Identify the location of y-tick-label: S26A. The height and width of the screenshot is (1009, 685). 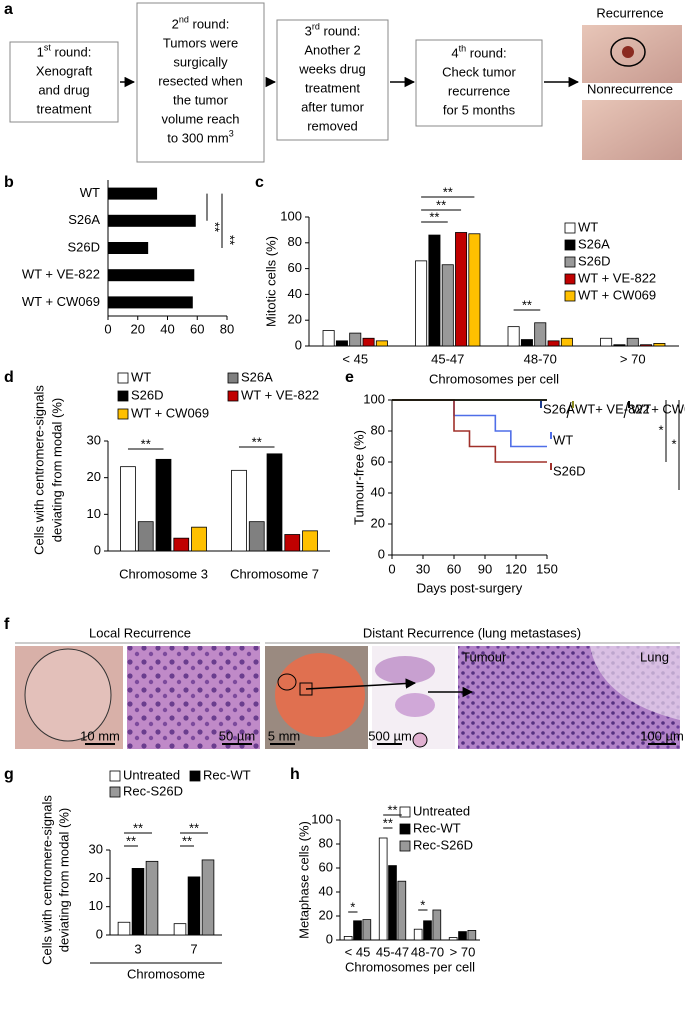
(84, 219).